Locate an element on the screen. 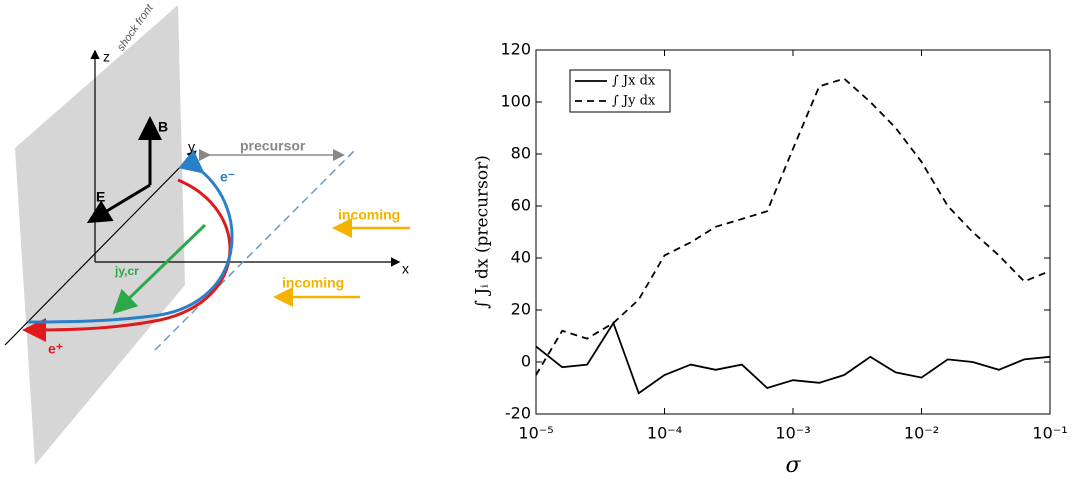 The height and width of the screenshot is (483, 1073). y-tick-label: 60 is located at coordinates (521, 205).